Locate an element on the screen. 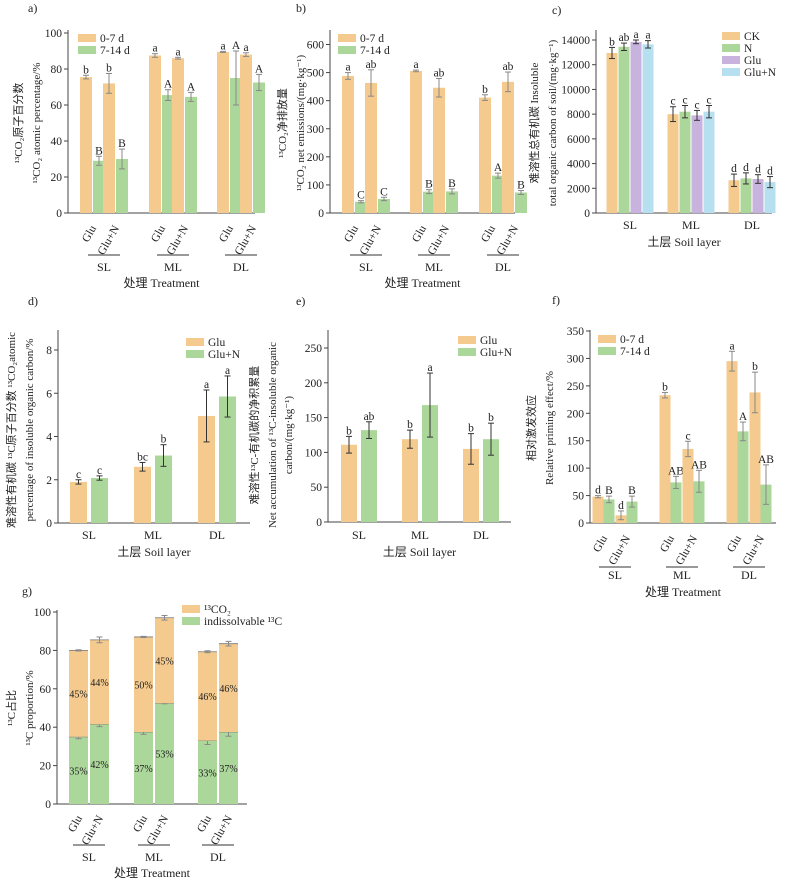  y-tick-label: 100 is located at coordinates (316, 186).